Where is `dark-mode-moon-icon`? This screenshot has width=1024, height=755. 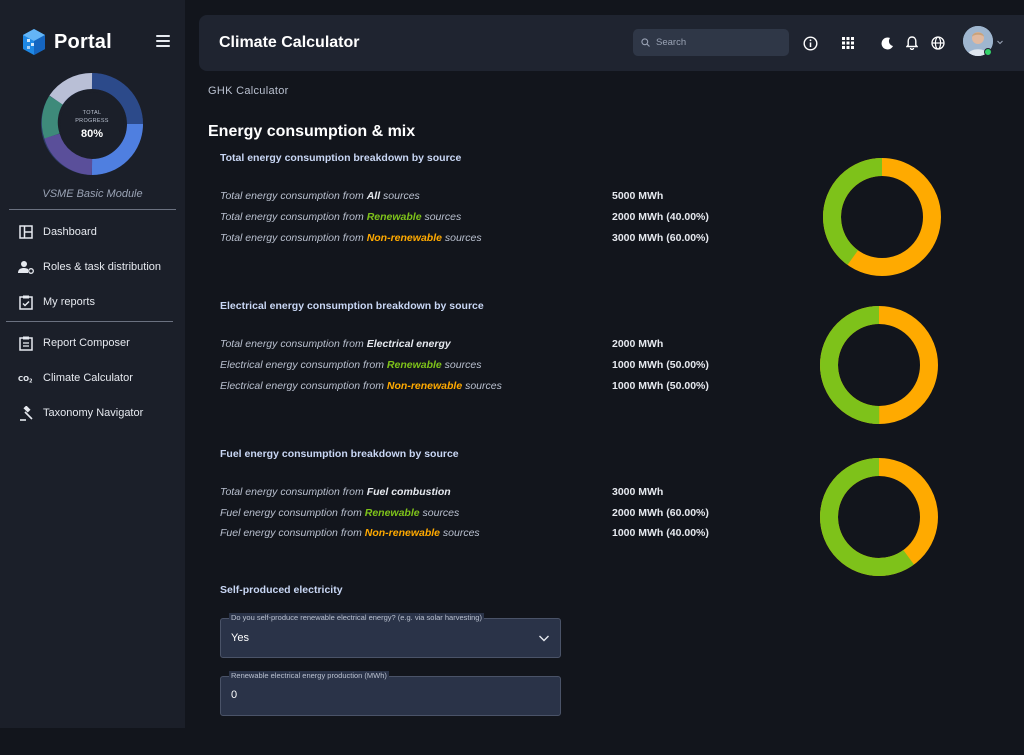 dark-mode-moon-icon is located at coordinates (887, 43).